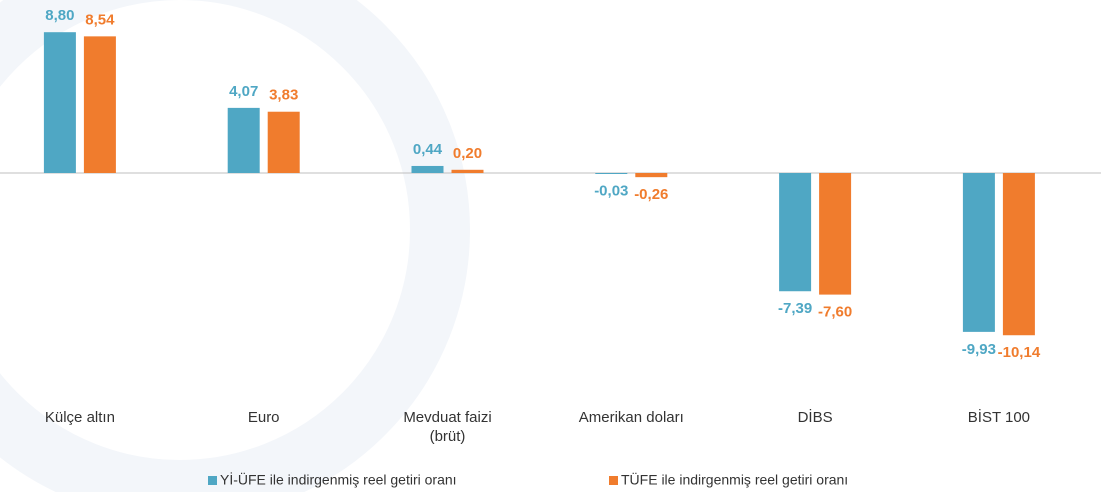 This screenshot has width=1101, height=492. I want to click on x-tick-label: BİST 100, so click(999, 417).